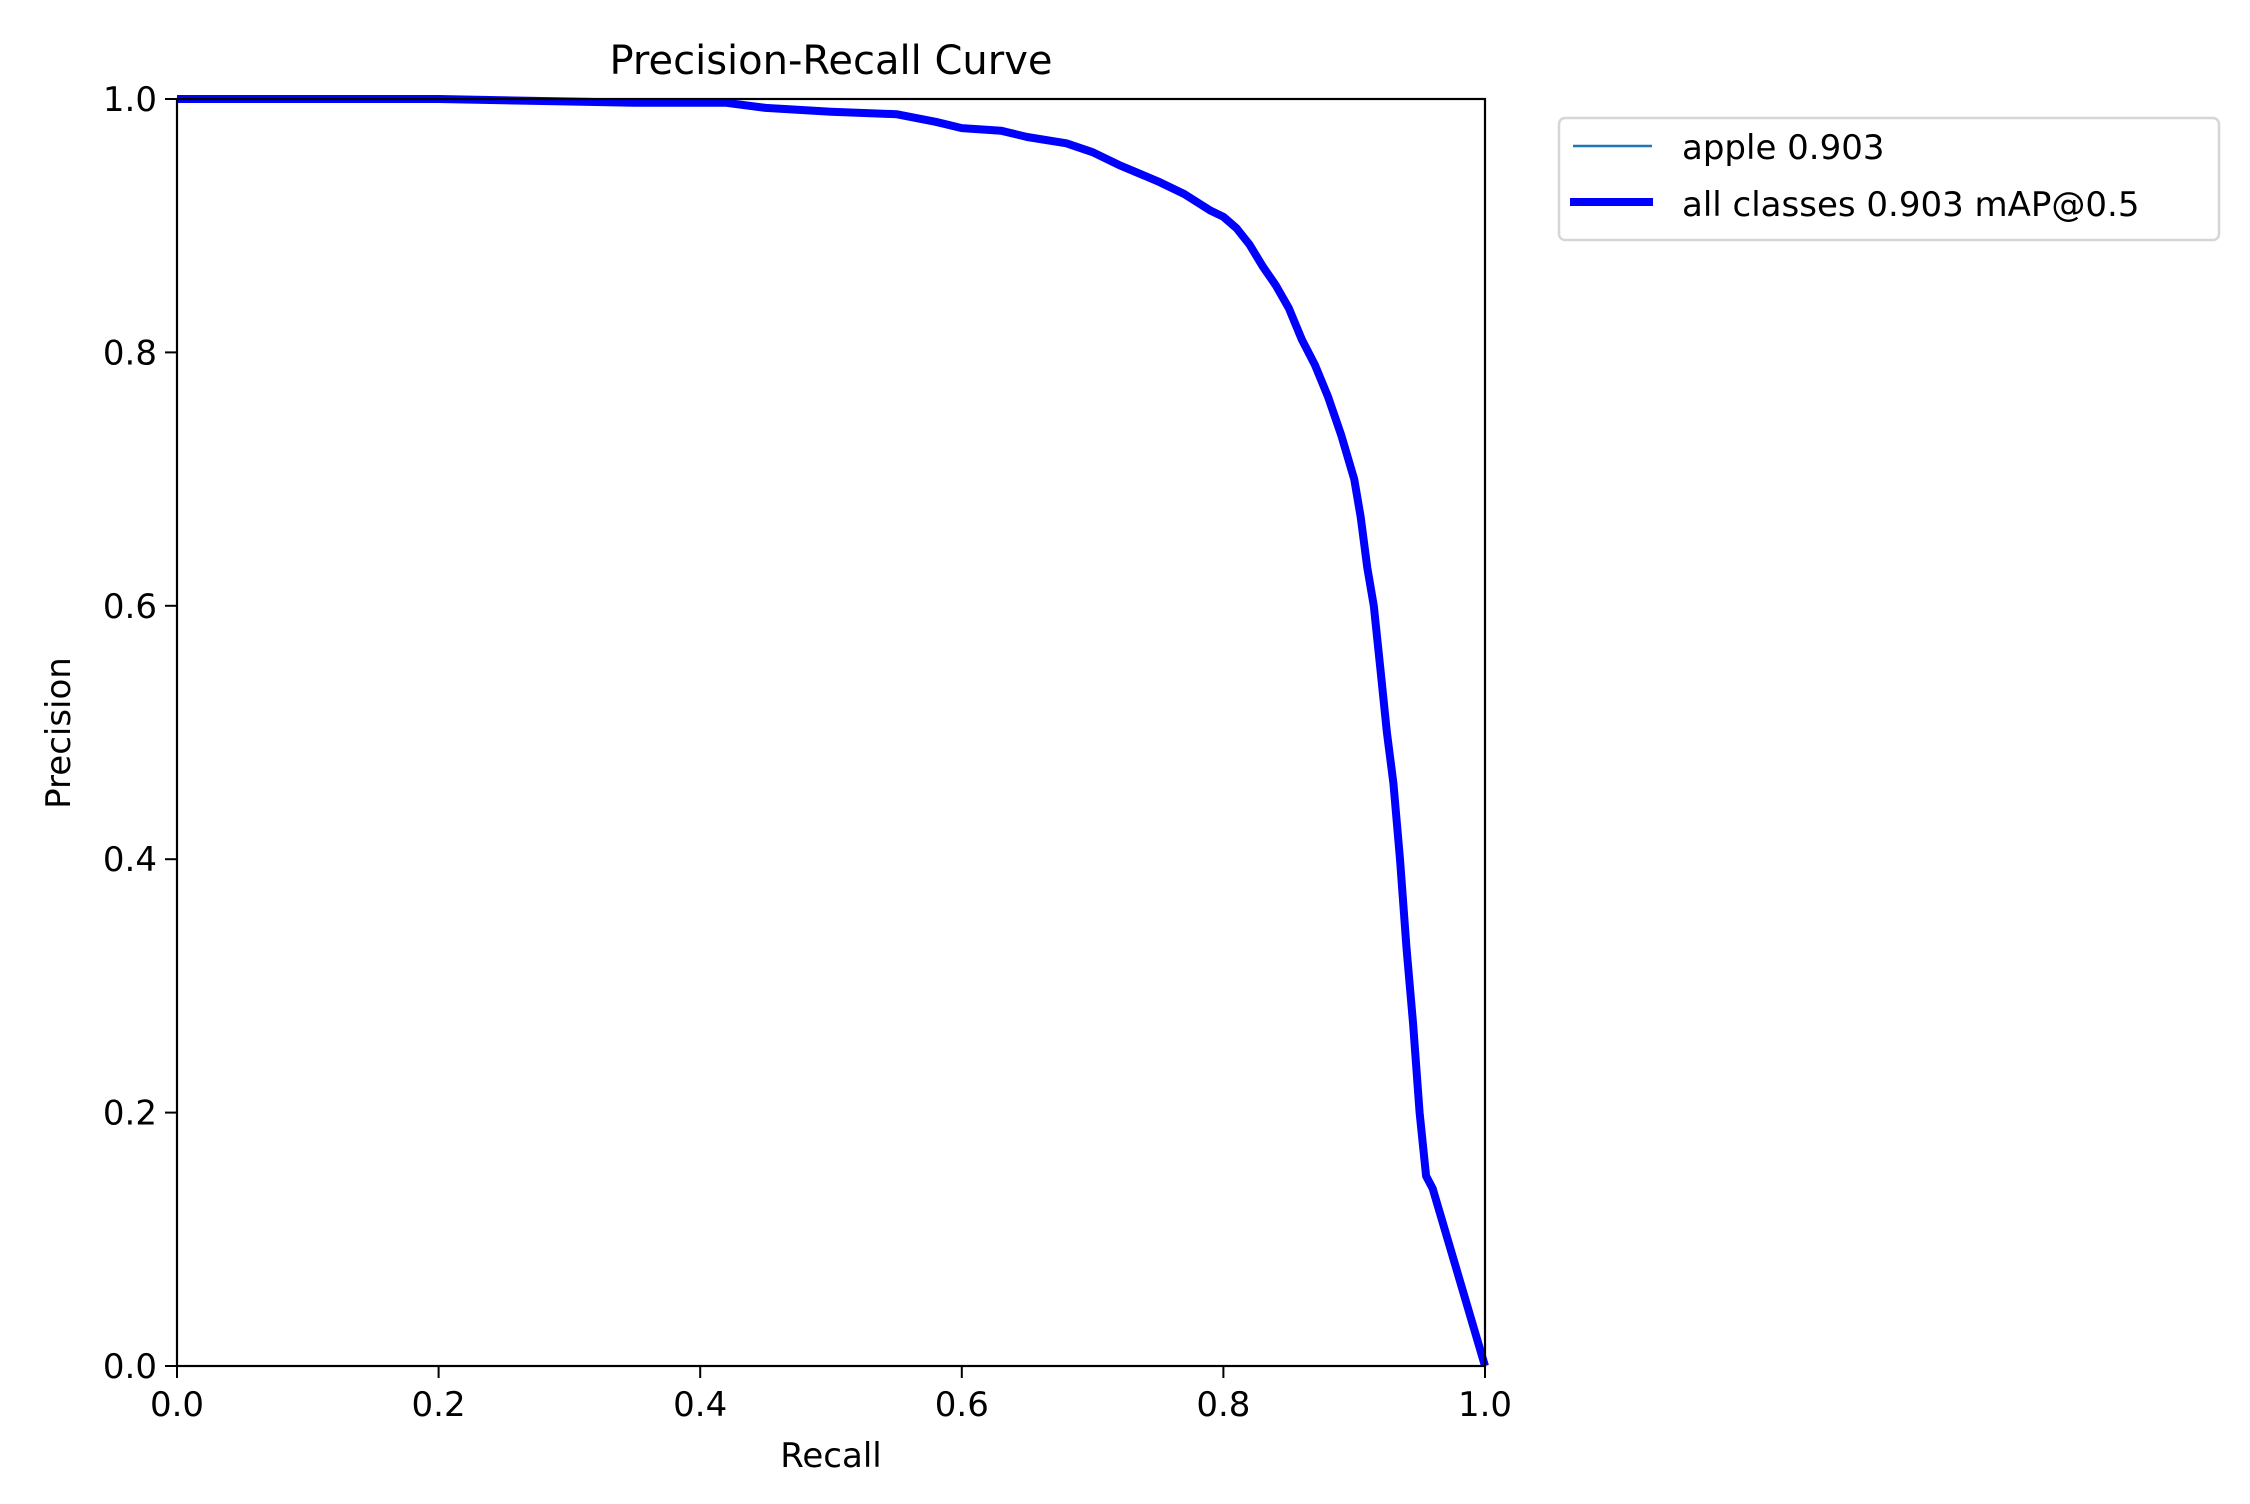  What do you see at coordinates (140, 733) in the screenshot?
I see `y-axis-ticks: 0.0 0.2 0.4 0.6 0.8 1.0` at bounding box center [140, 733].